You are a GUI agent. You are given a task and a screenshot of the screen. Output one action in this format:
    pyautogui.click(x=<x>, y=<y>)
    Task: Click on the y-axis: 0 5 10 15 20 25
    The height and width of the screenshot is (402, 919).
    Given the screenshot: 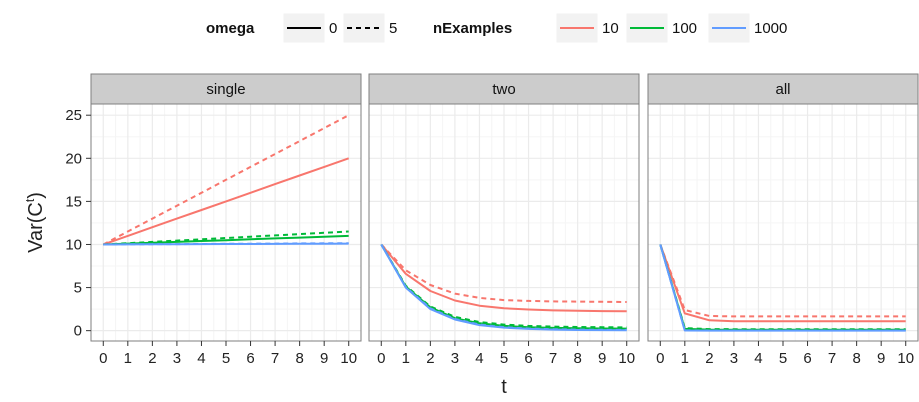 What is the action you would take?
    pyautogui.click(x=78, y=223)
    